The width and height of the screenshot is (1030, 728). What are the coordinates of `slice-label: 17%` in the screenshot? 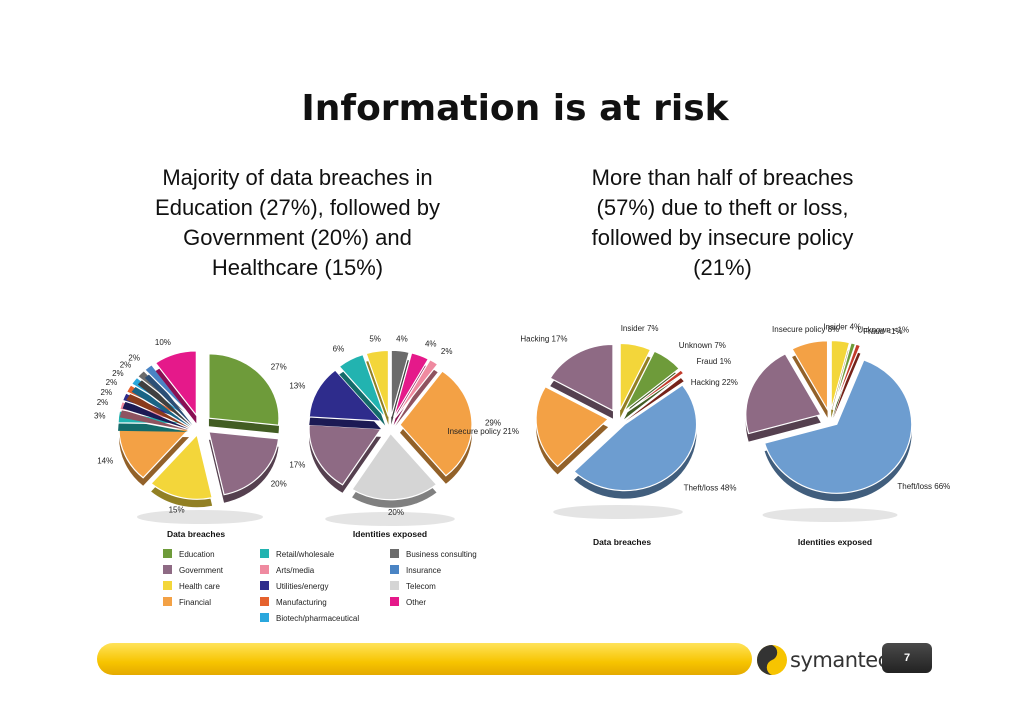 It's located at (297, 465).